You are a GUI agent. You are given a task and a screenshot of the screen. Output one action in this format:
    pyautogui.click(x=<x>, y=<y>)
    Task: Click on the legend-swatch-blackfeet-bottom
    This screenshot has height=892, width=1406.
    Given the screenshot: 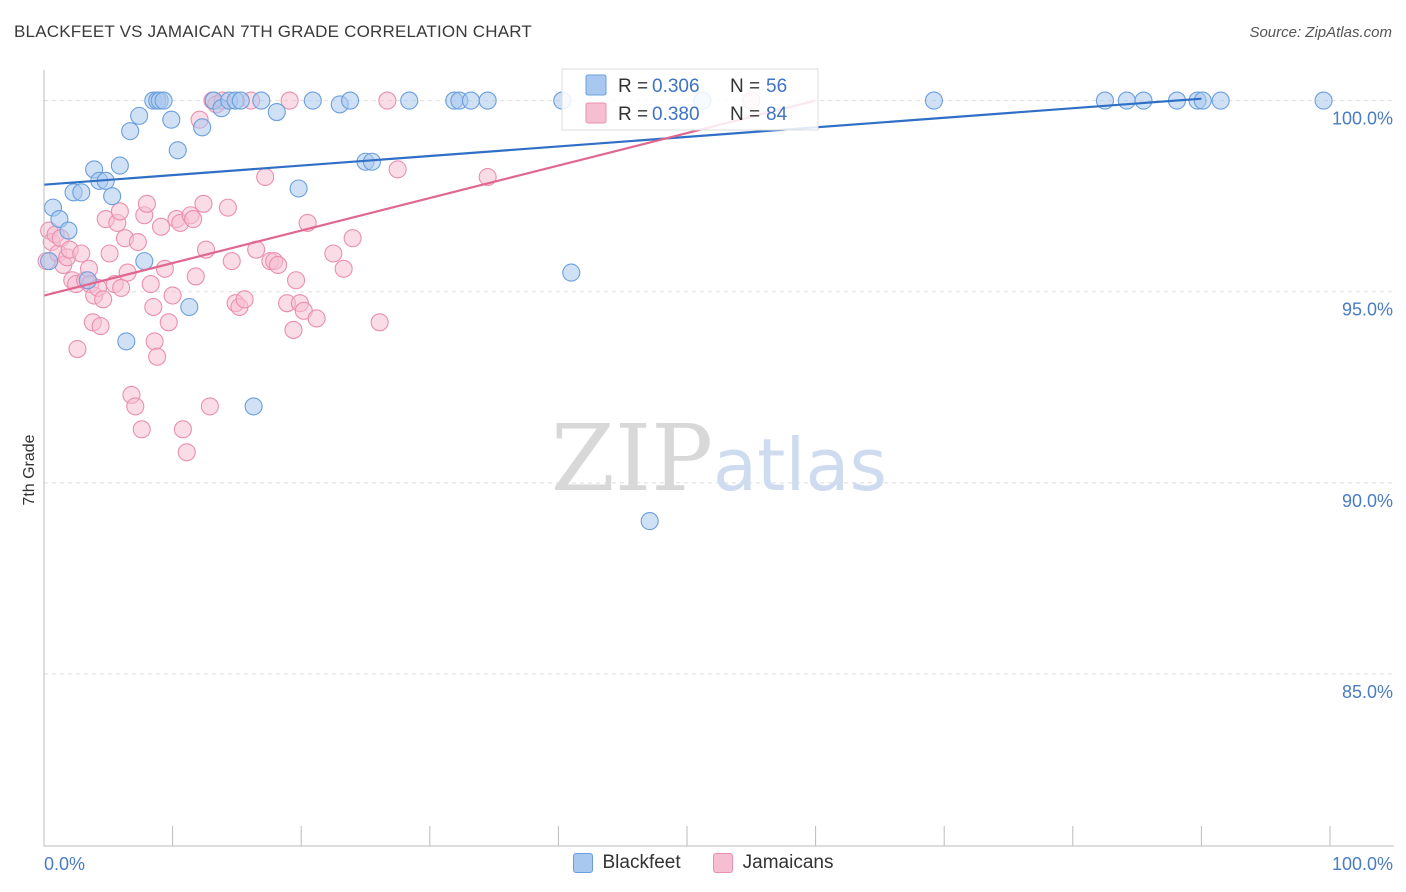 What is the action you would take?
    pyautogui.click(x=582, y=863)
    